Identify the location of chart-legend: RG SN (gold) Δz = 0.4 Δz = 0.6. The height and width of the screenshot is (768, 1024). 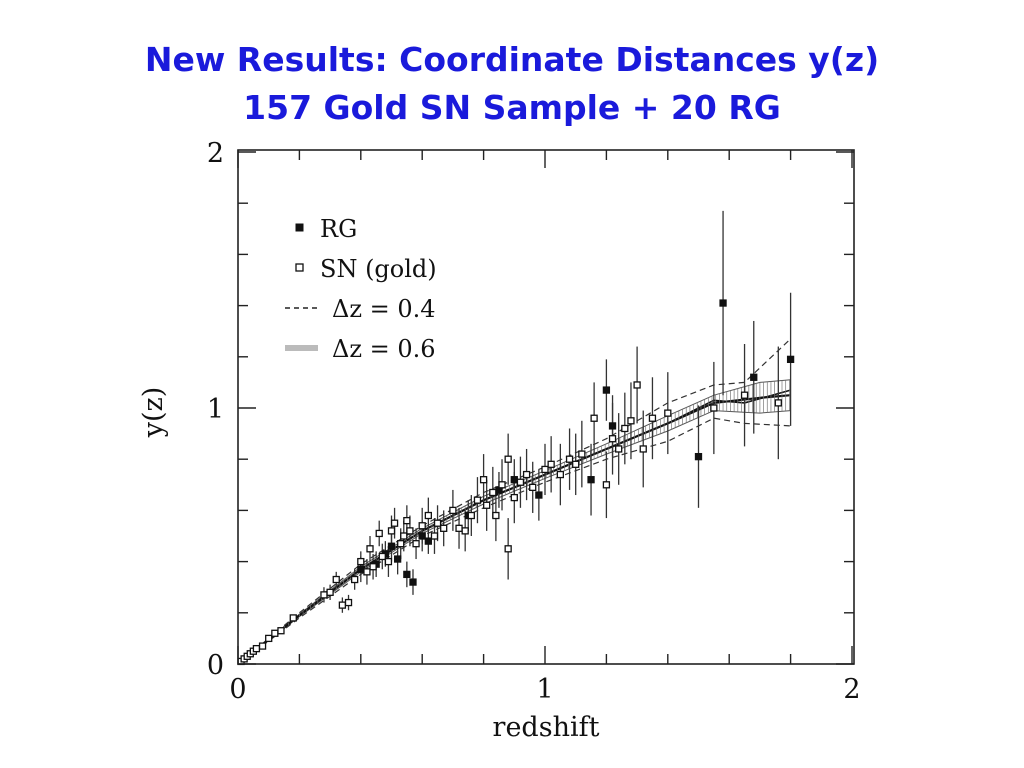
(361, 289).